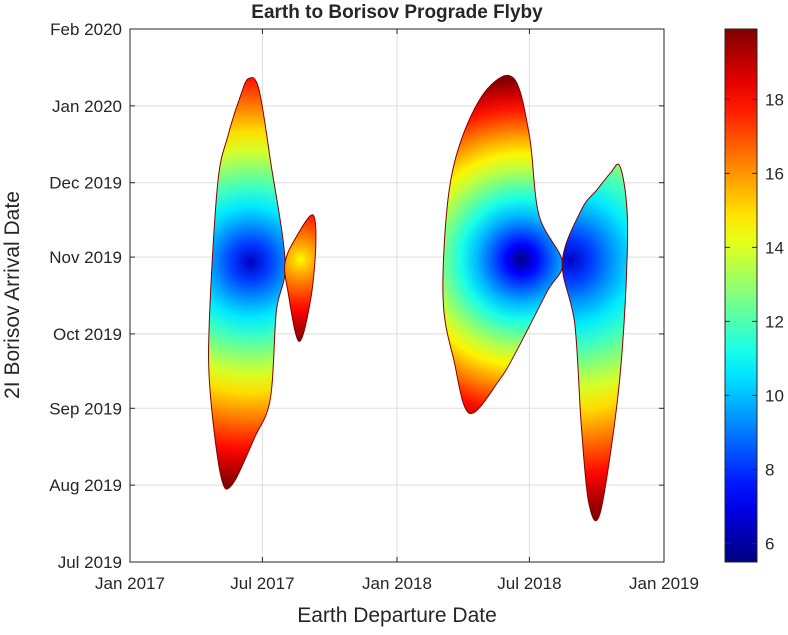  What do you see at coordinates (741, 295) in the screenshot?
I see `colorbar-gradient` at bounding box center [741, 295].